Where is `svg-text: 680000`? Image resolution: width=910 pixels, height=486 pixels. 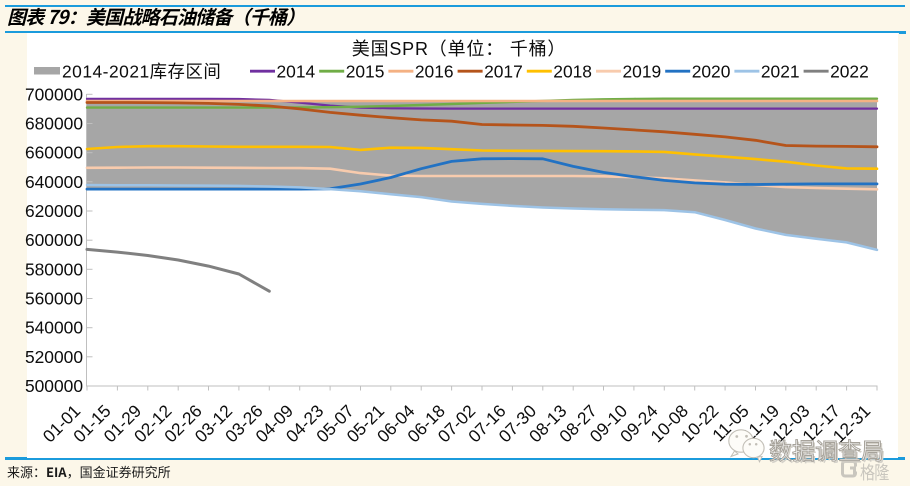 svg-text: 680000 is located at coordinates (54, 124).